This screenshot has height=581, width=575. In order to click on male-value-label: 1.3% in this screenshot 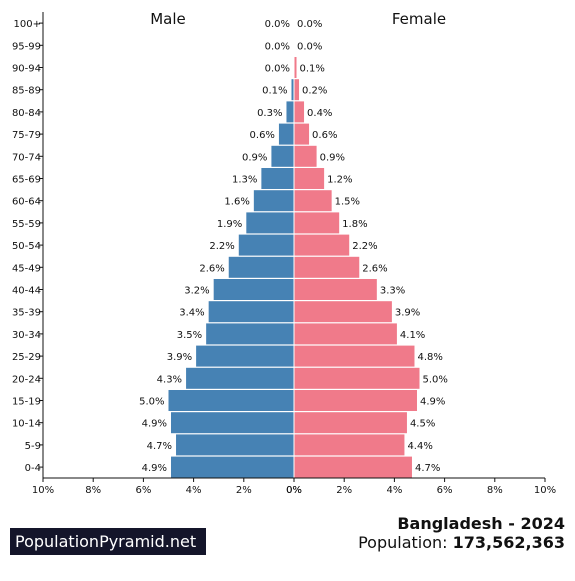, I will do `click(244, 180)`.